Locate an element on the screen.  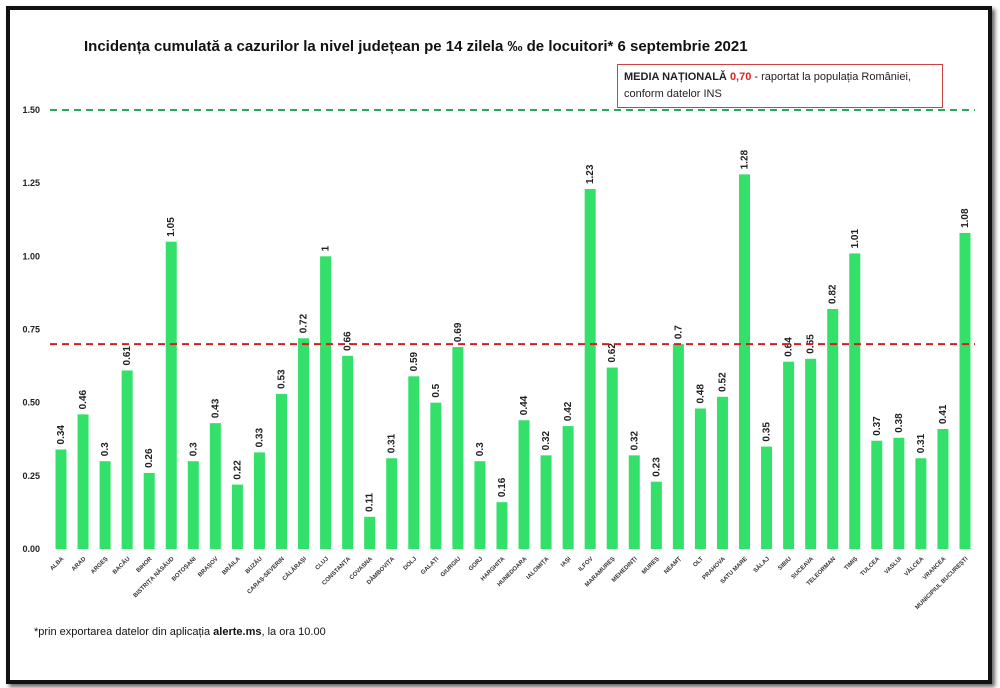
x-tick-label: DOLJ is located at coordinates (411, 564).